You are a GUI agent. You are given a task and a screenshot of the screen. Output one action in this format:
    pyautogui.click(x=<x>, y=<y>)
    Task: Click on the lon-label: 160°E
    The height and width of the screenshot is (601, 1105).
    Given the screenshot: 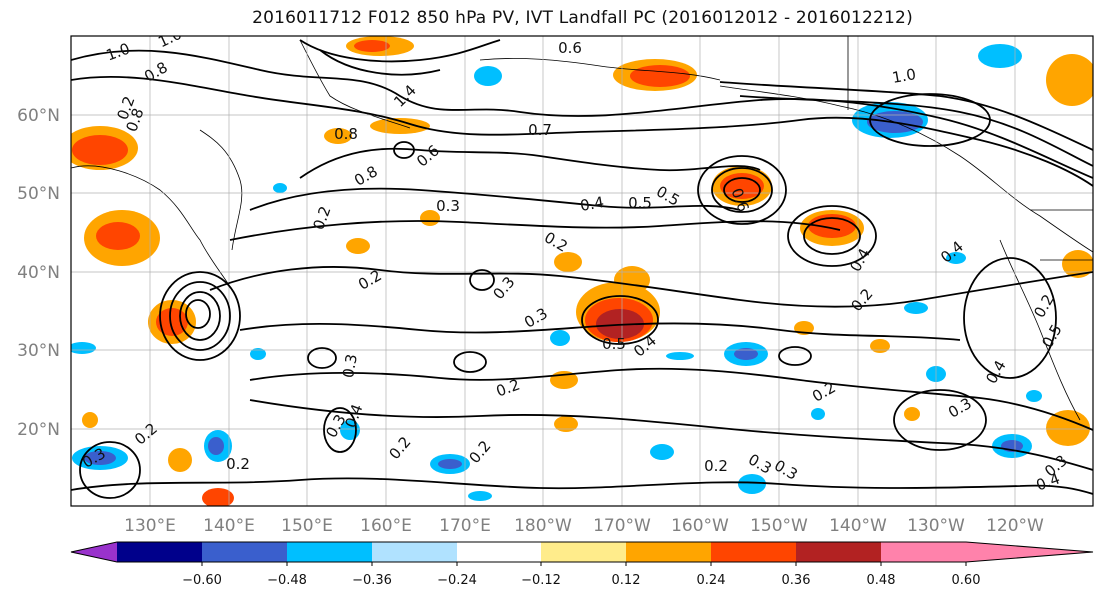 What is the action you would take?
    pyautogui.click(x=386, y=526)
    